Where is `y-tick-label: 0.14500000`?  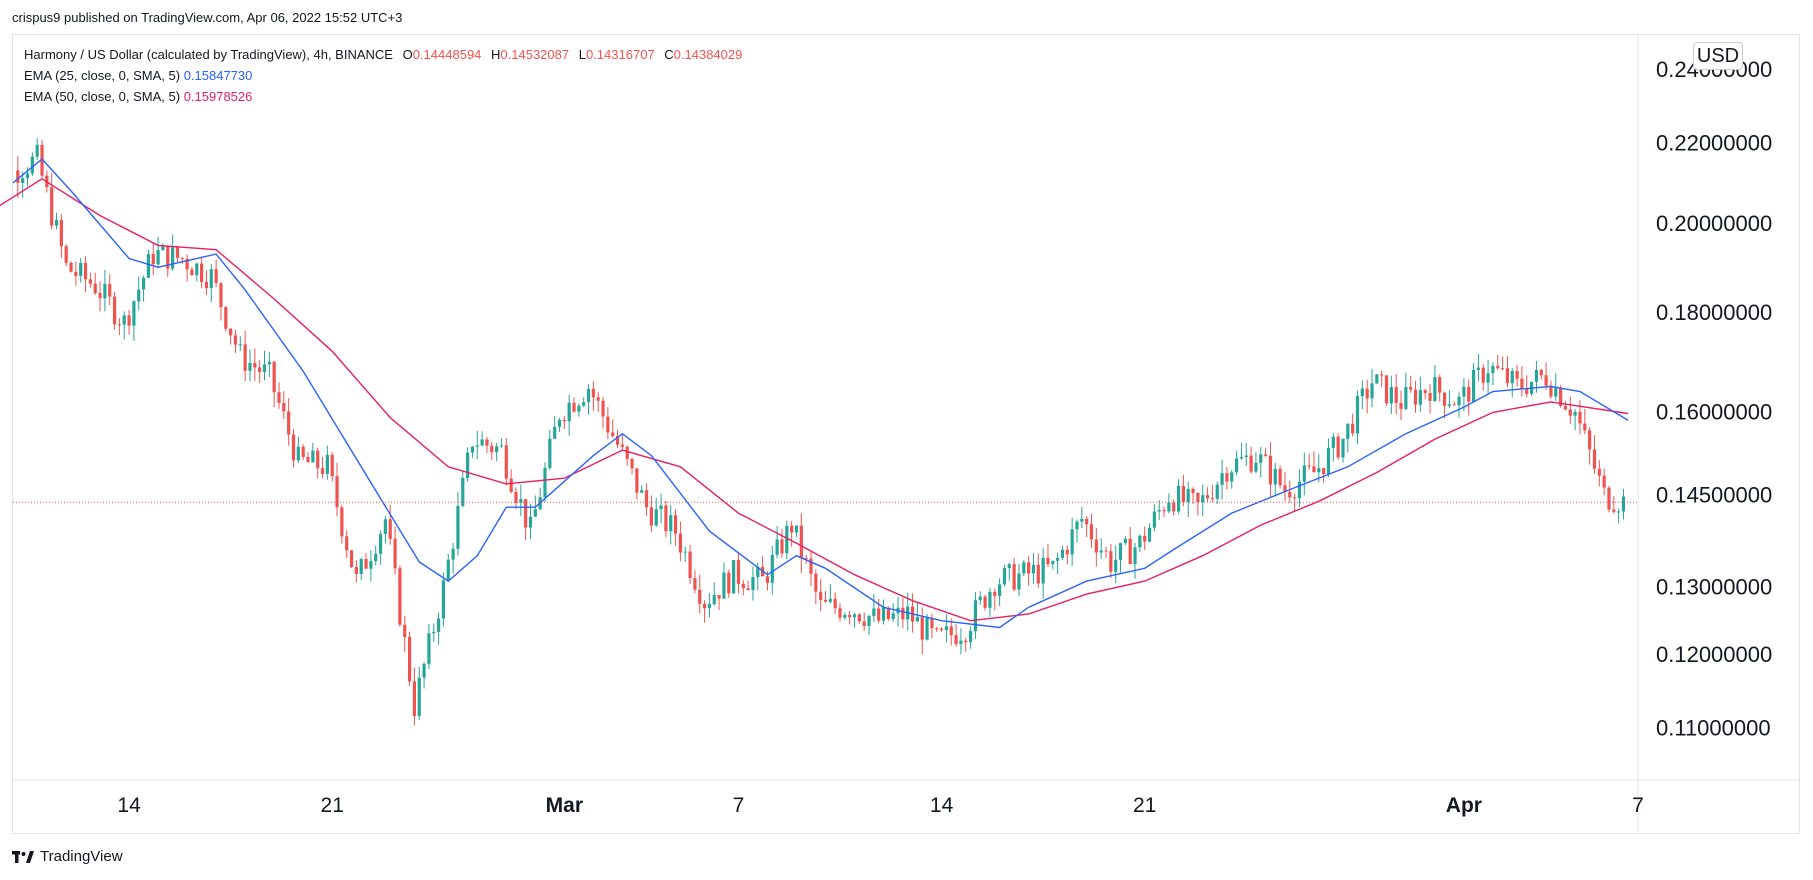
y-tick-label: 0.14500000 is located at coordinates (1714, 494).